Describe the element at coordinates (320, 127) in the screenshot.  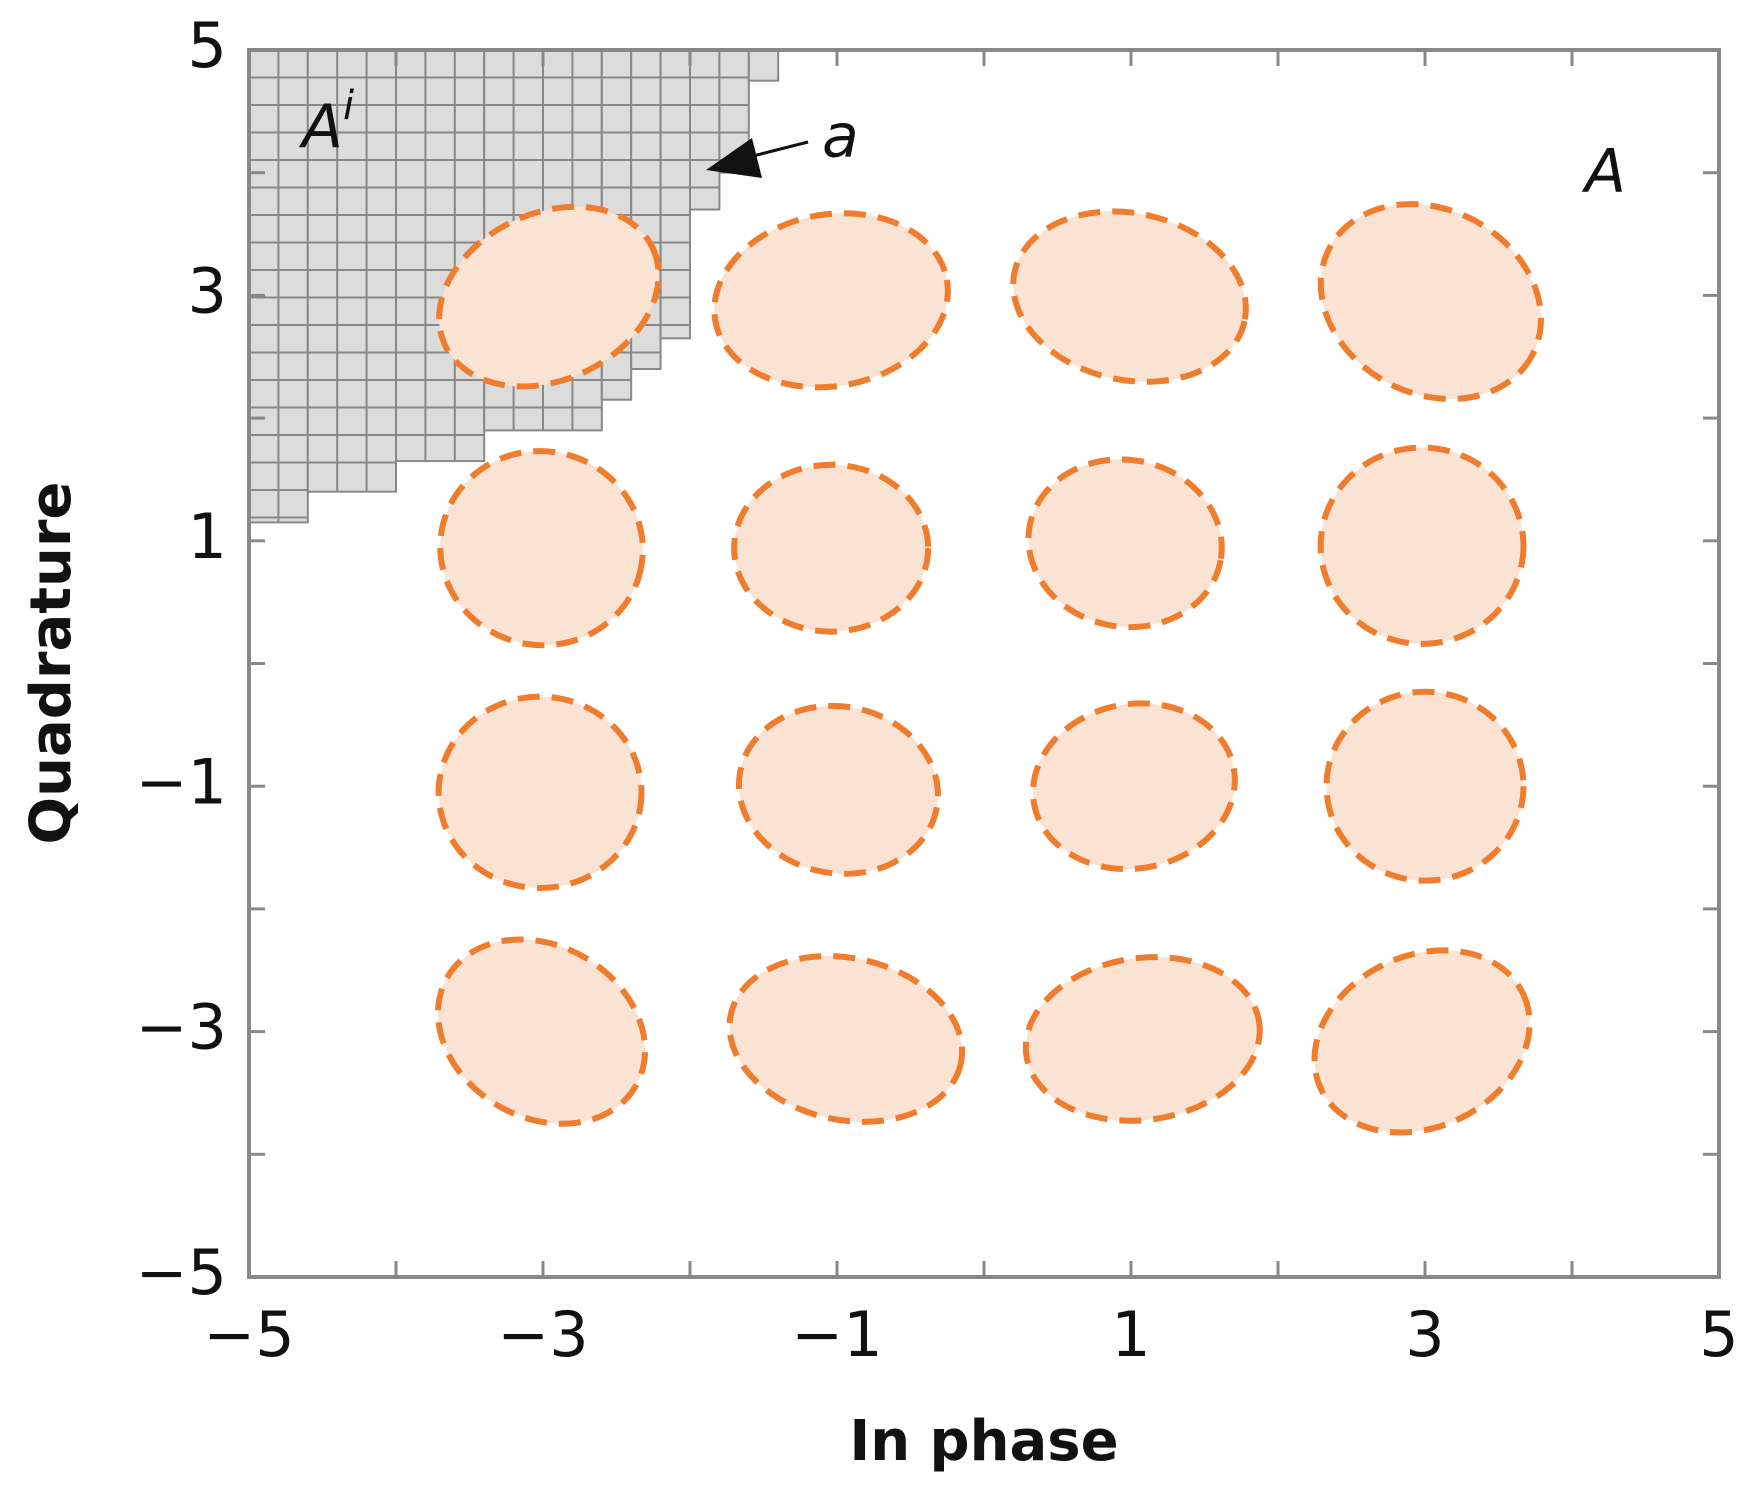
I see `region-label-text: A` at that location.